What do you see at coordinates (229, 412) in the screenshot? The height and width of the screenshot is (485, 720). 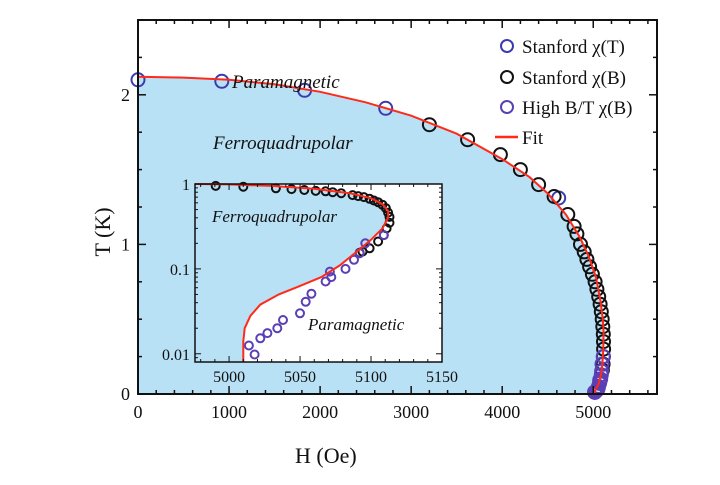 I see `x-tick-label: 1000` at bounding box center [229, 412].